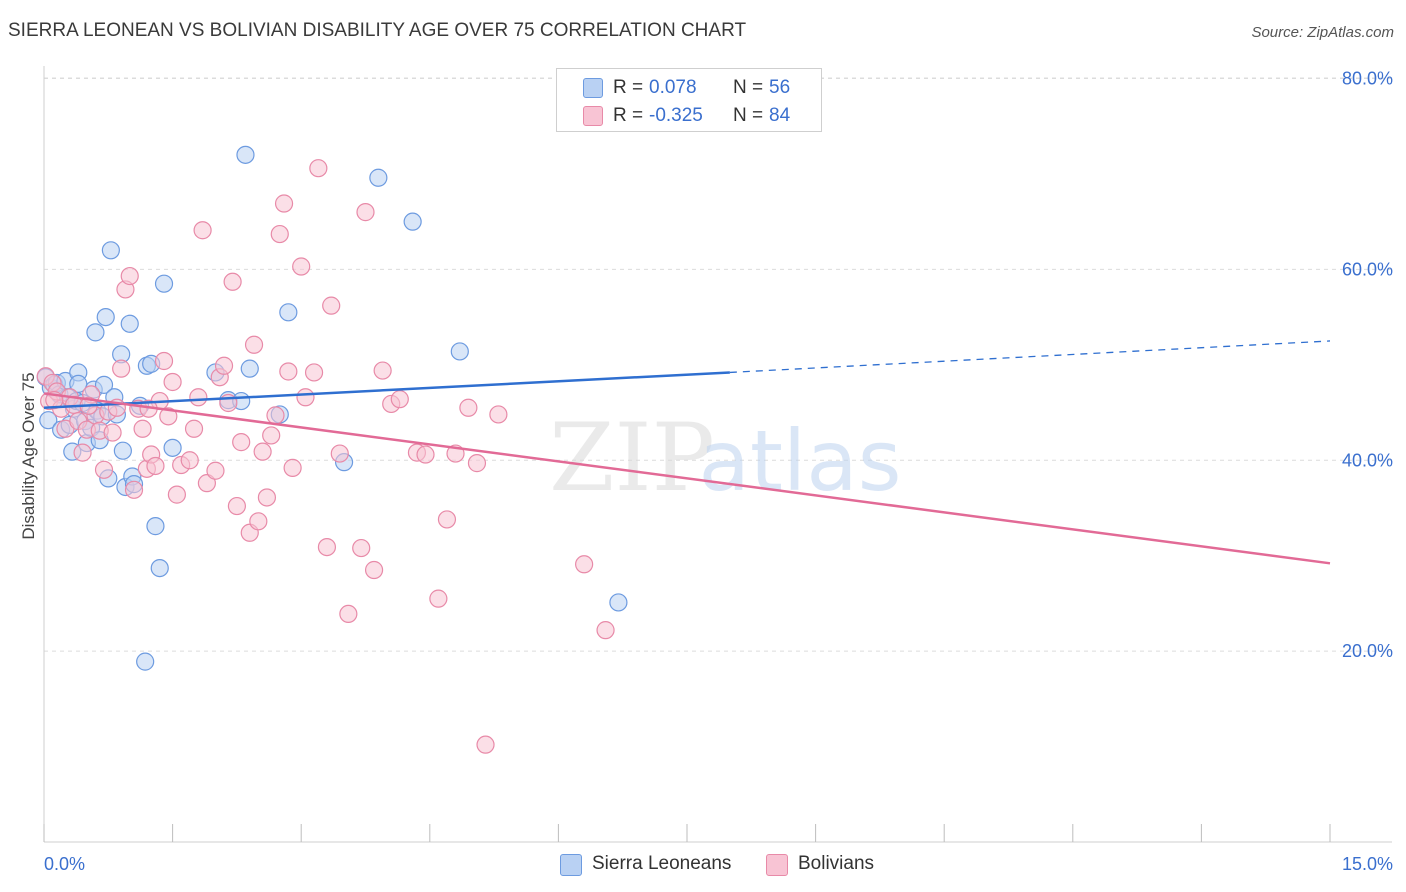  What do you see at coordinates (780, 115) in the screenshot?
I see `legend-n-value: 84` at bounding box center [780, 115].